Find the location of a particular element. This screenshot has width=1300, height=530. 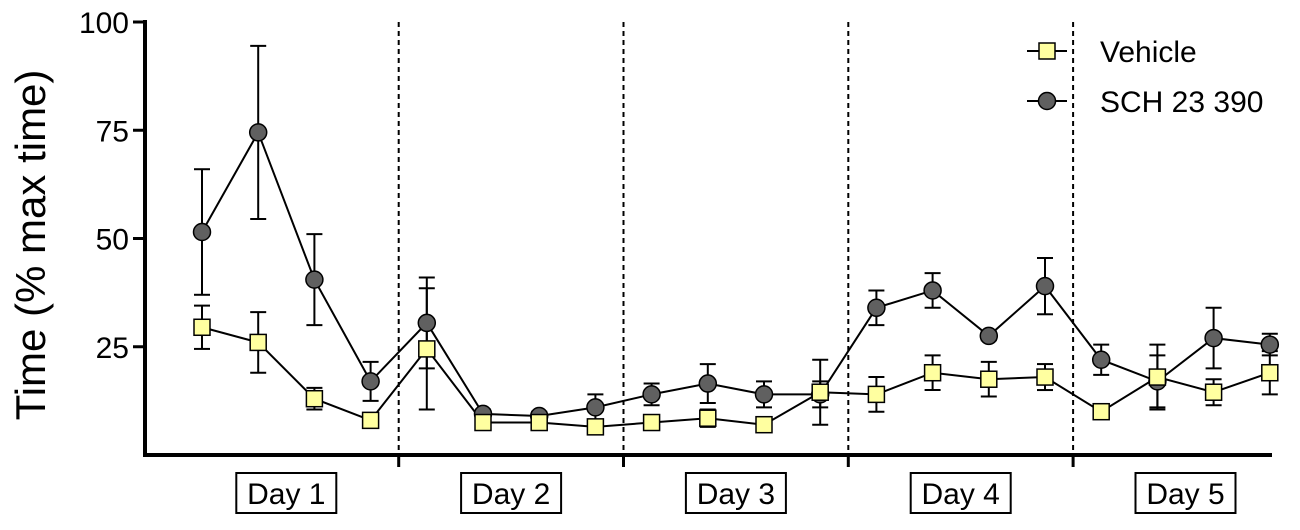

legend-marker-sch is located at coordinates (1047, 101).